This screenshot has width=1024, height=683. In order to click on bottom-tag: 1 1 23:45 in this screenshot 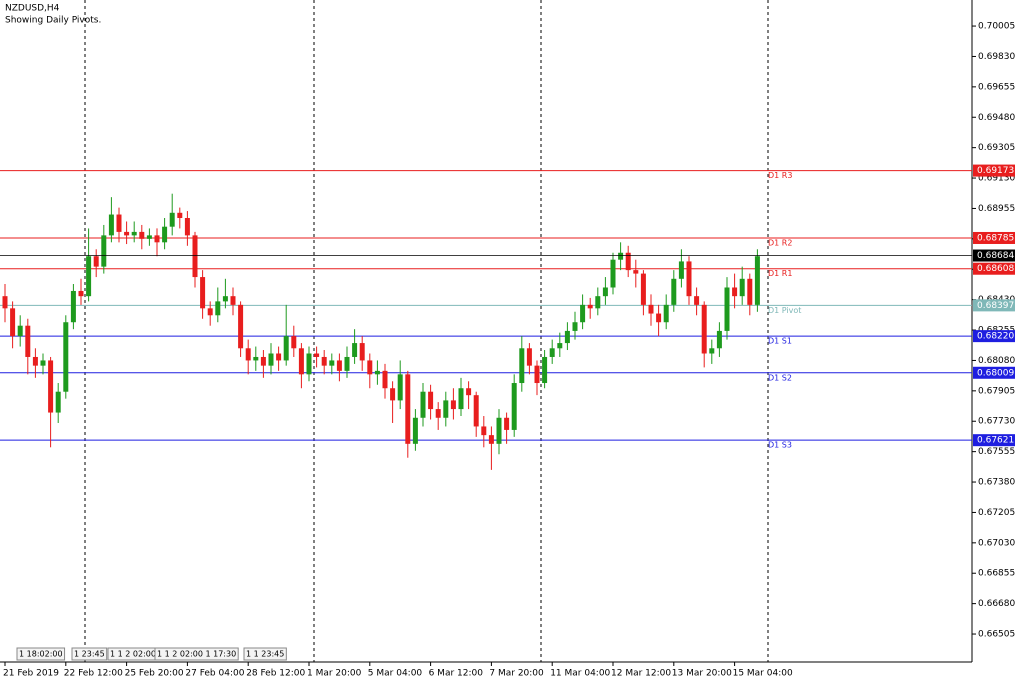, I will do `click(265, 654)`.